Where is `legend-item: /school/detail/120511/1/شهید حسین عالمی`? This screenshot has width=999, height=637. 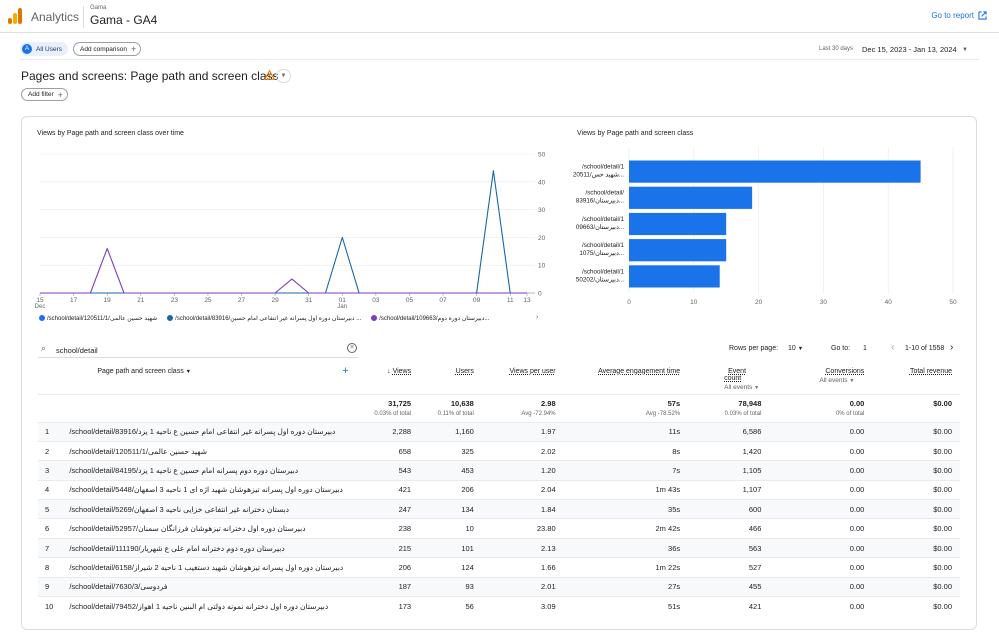 legend-item: /school/detail/120511/1/شهید حسین عالمی is located at coordinates (98, 318).